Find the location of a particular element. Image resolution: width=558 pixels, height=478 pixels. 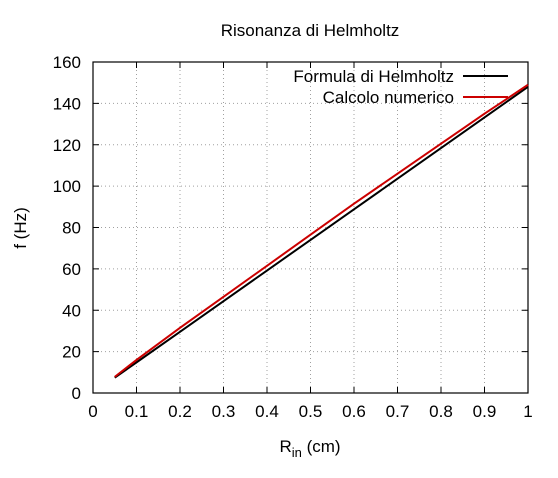

y-tick-label: 20 is located at coordinates (71, 352).